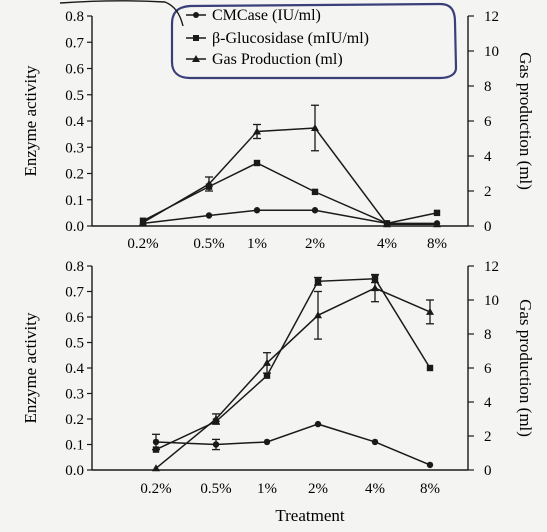 This screenshot has width=547, height=532. What do you see at coordinates (266, 15) in the screenshot?
I see `legend-label: CMCase (IU/ml)` at bounding box center [266, 15].